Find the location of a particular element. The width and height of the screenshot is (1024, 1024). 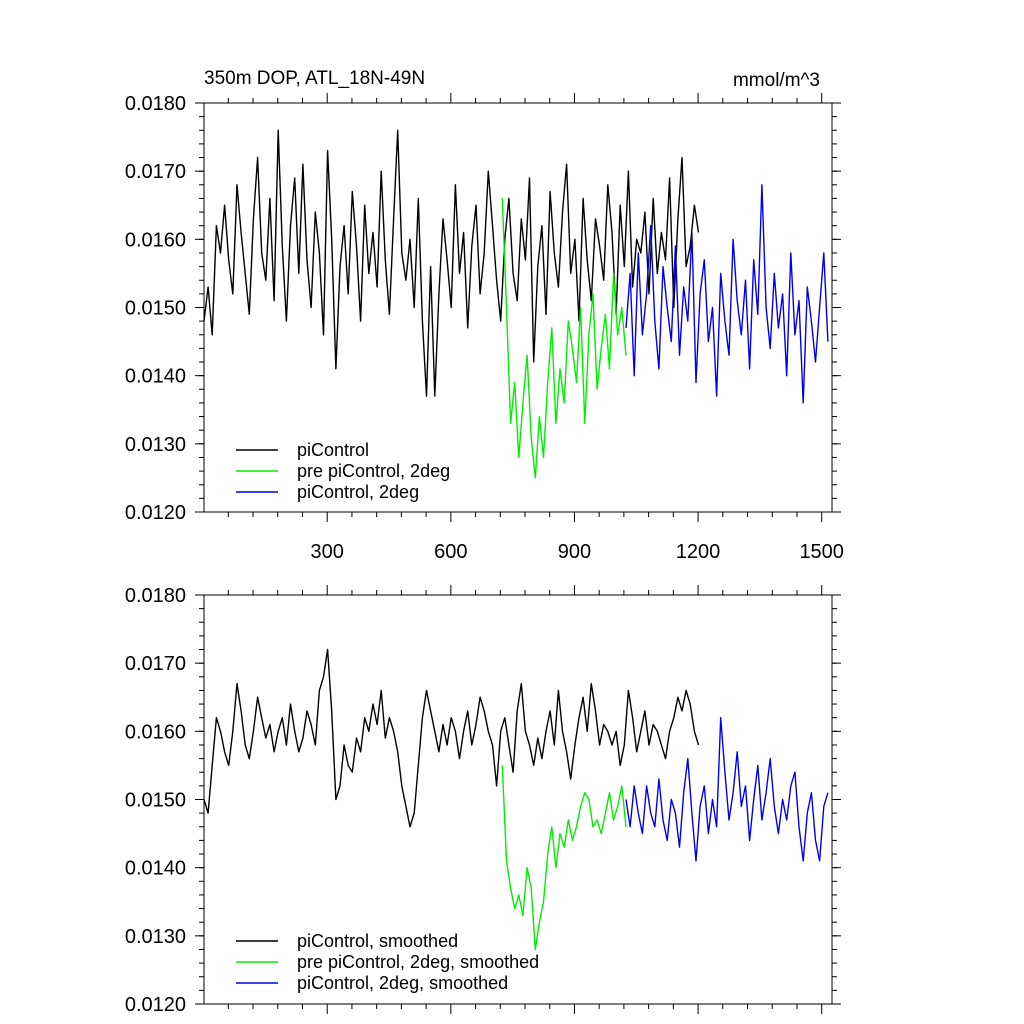

top-x-tick-label: 1200 is located at coordinates (698, 552).